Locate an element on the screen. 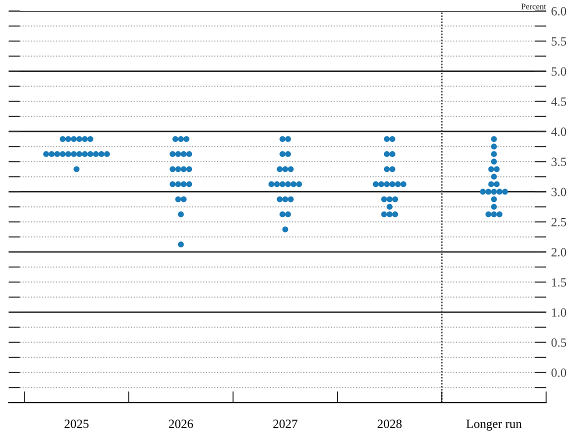  x-tick-label: Longer run is located at coordinates (494, 425).